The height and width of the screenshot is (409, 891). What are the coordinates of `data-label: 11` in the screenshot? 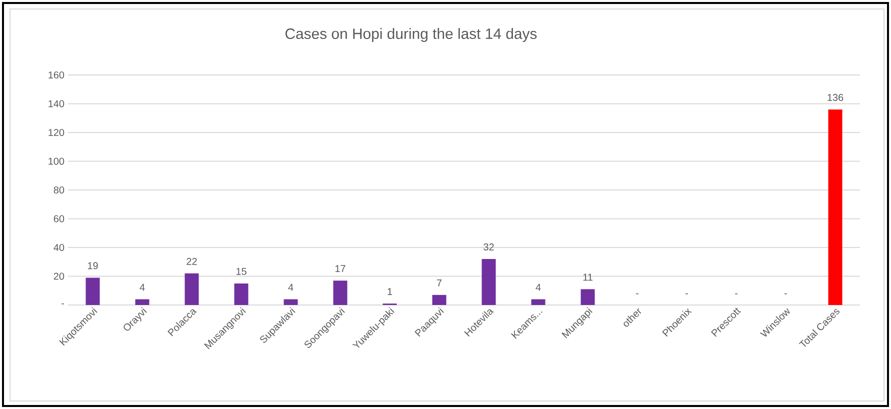 It's located at (587, 277).